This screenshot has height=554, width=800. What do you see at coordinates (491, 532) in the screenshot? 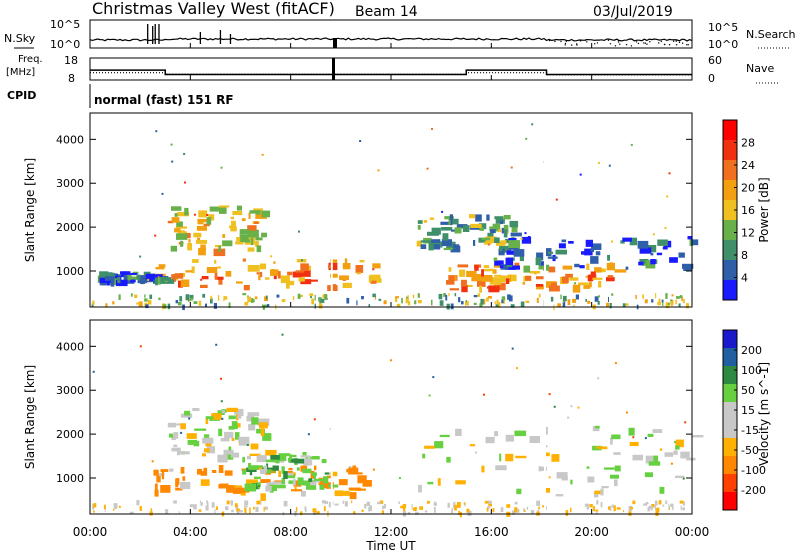
I see `x-tick-label: 16:00` at bounding box center [491, 532].